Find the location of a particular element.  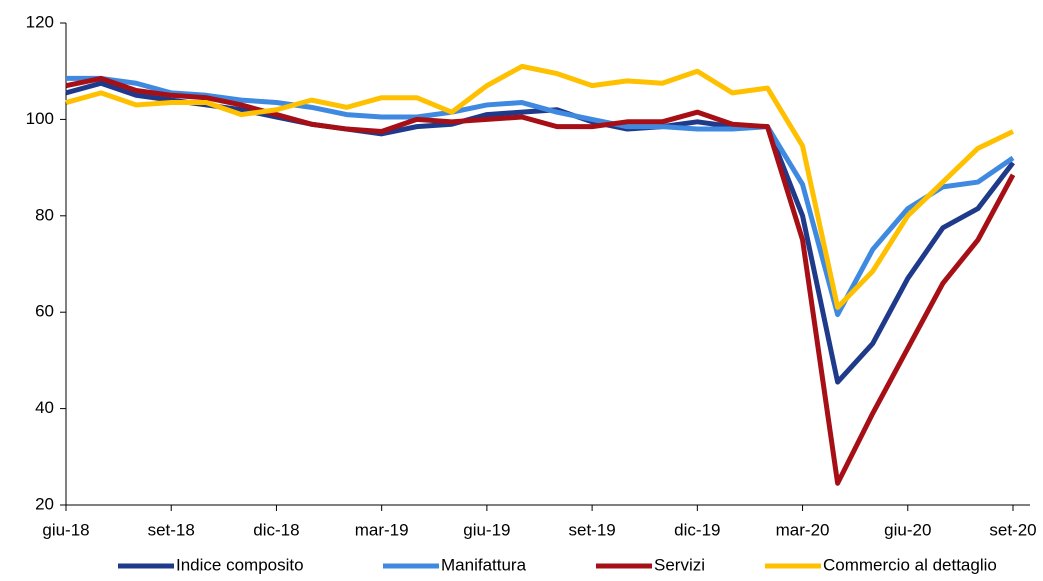

x-tick-label: mar-19 is located at coordinates (382, 529).